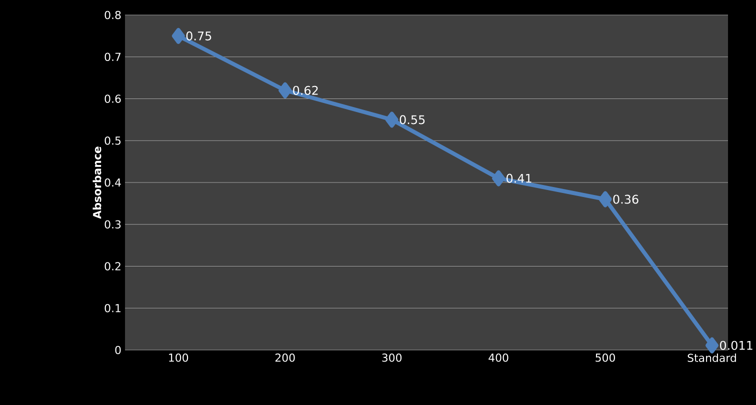  What do you see at coordinates (112, 57) in the screenshot?
I see `y-tick-label: 0.7` at bounding box center [112, 57].